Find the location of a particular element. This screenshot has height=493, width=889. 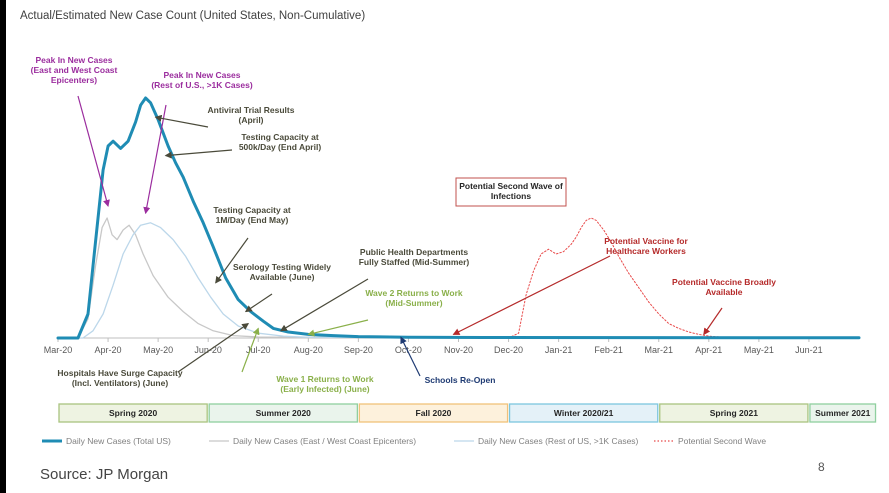

legend-label-0: Daily New Cases (Total US) is located at coordinates (118, 441).